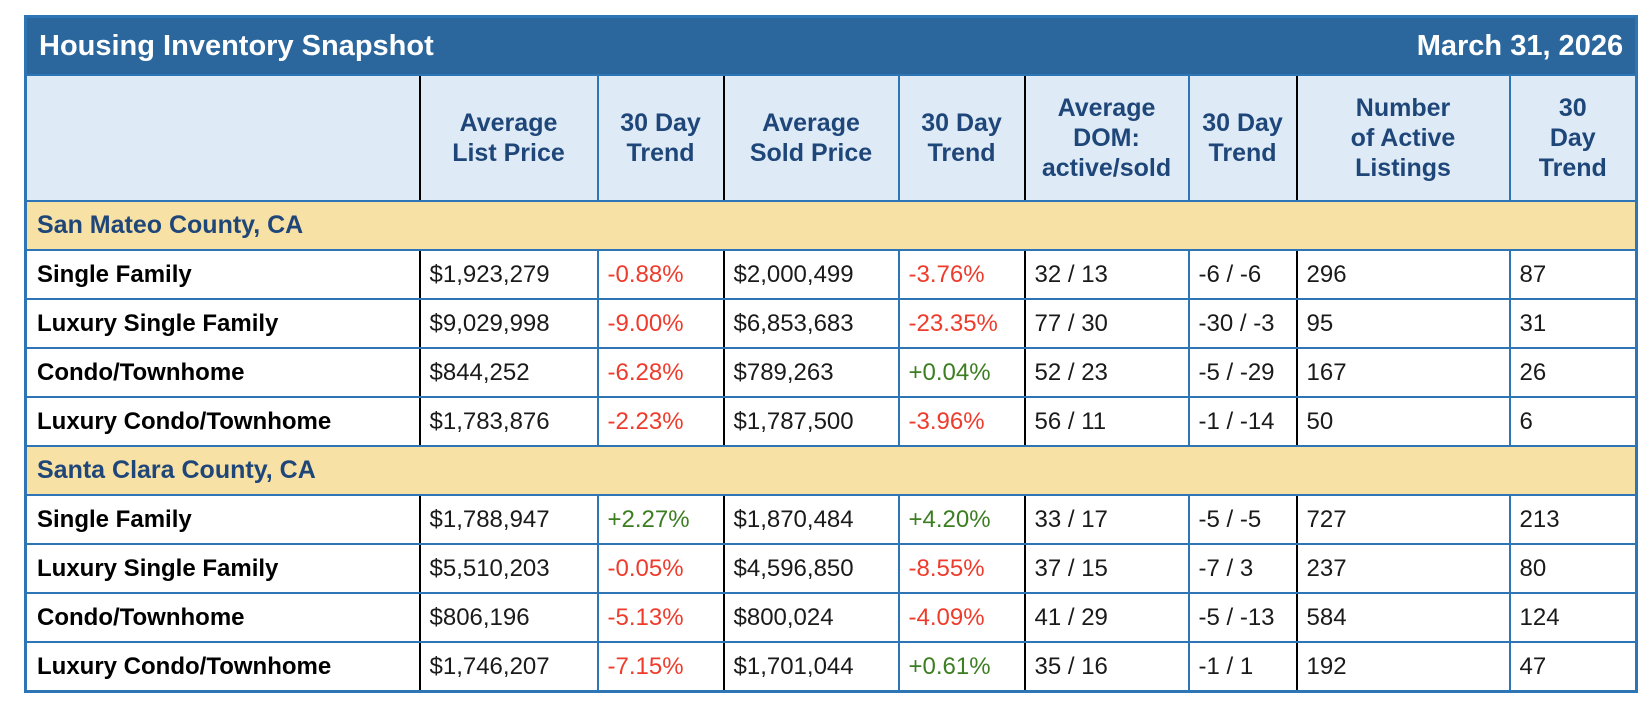 The height and width of the screenshot is (726, 1650). Describe the element at coordinates (810, 372) in the screenshot. I see `cell-avg-sold-price: $789,263` at that location.